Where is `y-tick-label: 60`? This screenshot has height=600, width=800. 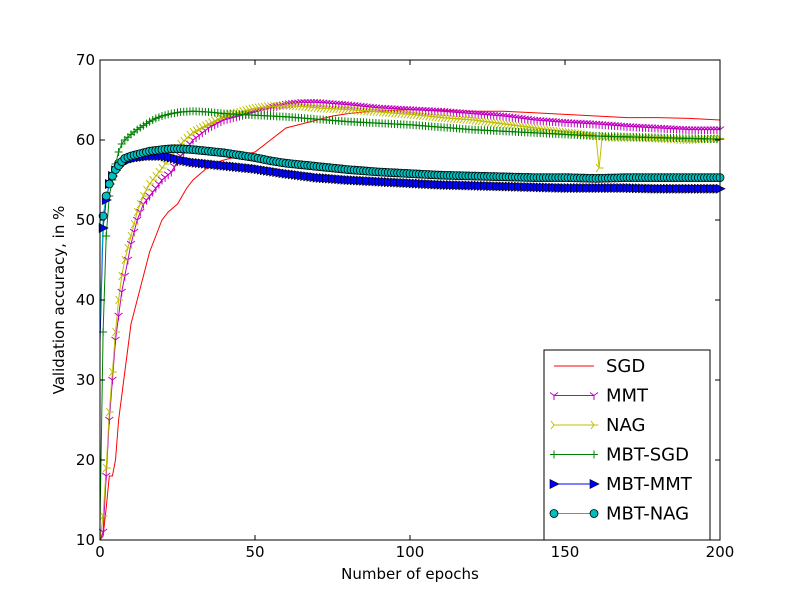
y-tick-label: 60 is located at coordinates (85, 140).